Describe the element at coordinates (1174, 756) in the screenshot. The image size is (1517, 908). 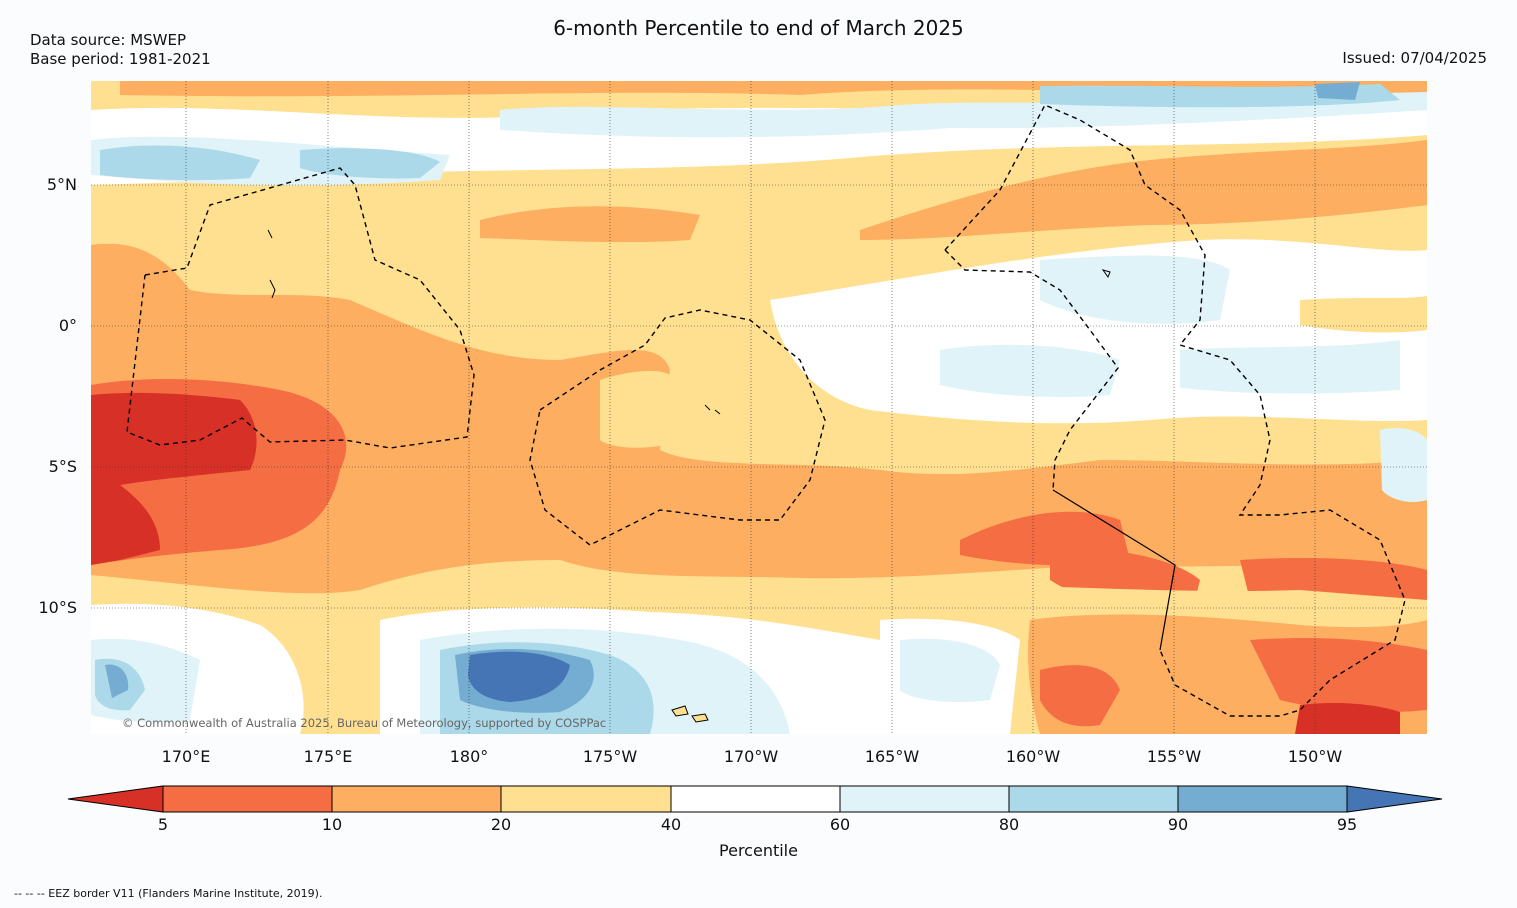
I see `lon-label-155w: 155°W` at that location.